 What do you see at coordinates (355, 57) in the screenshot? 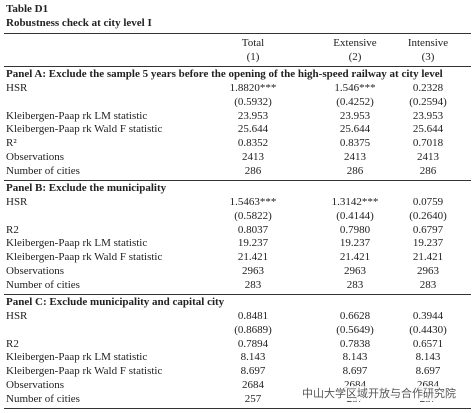
I see `column-number: (2)` at bounding box center [355, 57].